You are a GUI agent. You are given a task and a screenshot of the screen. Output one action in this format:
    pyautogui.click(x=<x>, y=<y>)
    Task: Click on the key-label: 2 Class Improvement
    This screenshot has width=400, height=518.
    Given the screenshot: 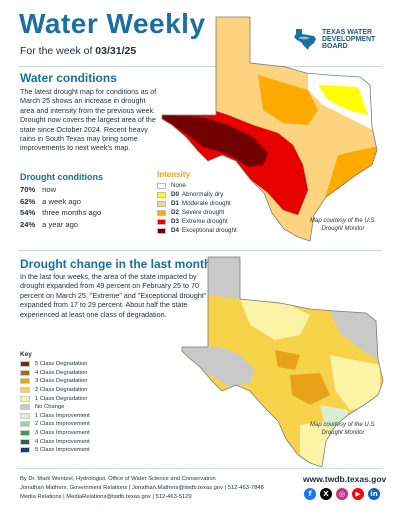 What is the action you would take?
    pyautogui.click(x=62, y=424)
    